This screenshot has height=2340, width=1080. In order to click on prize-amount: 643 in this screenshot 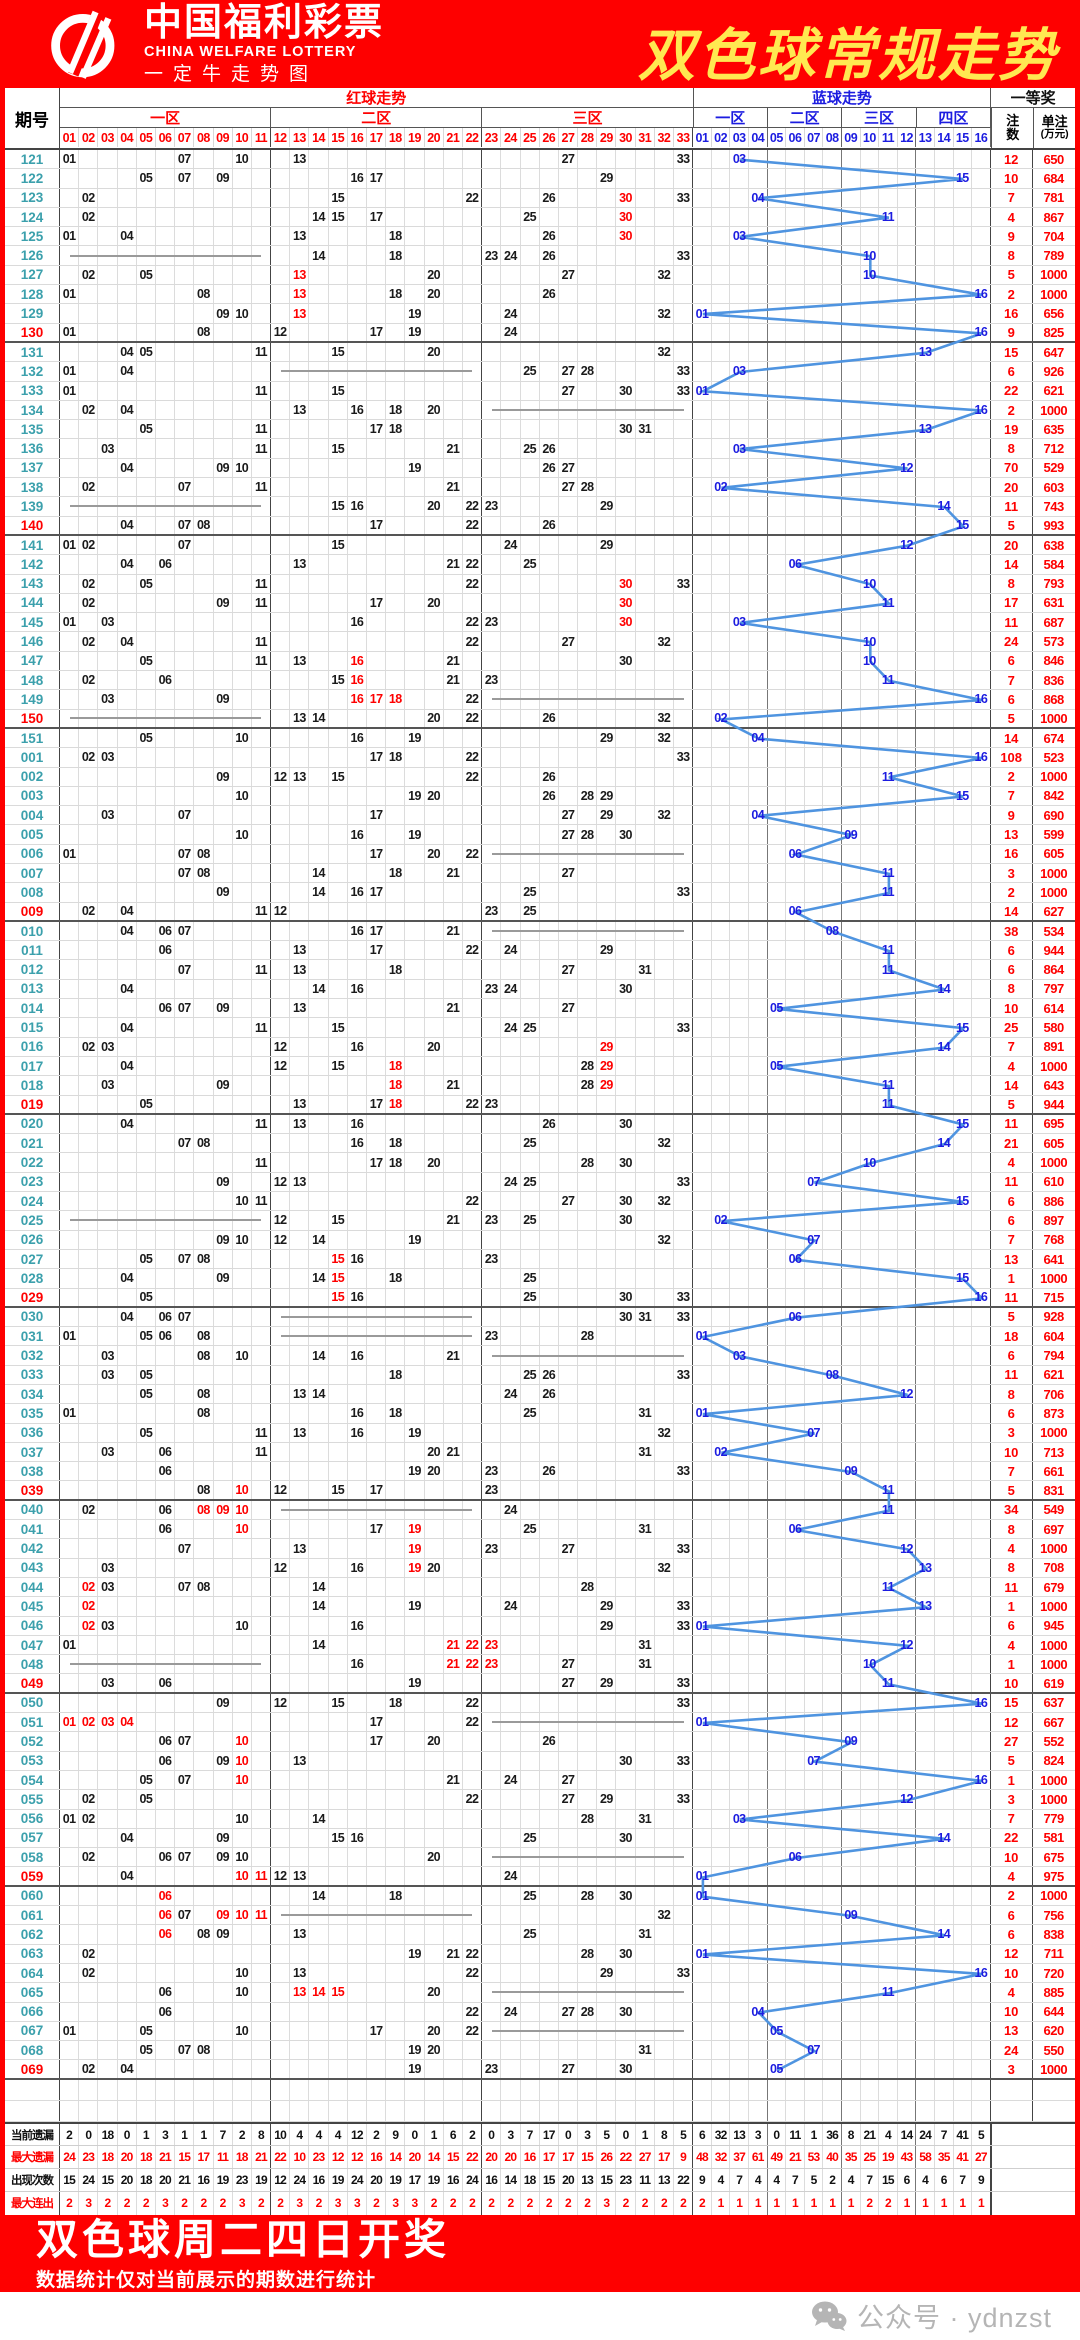, I will do `click(1053, 1085)`.